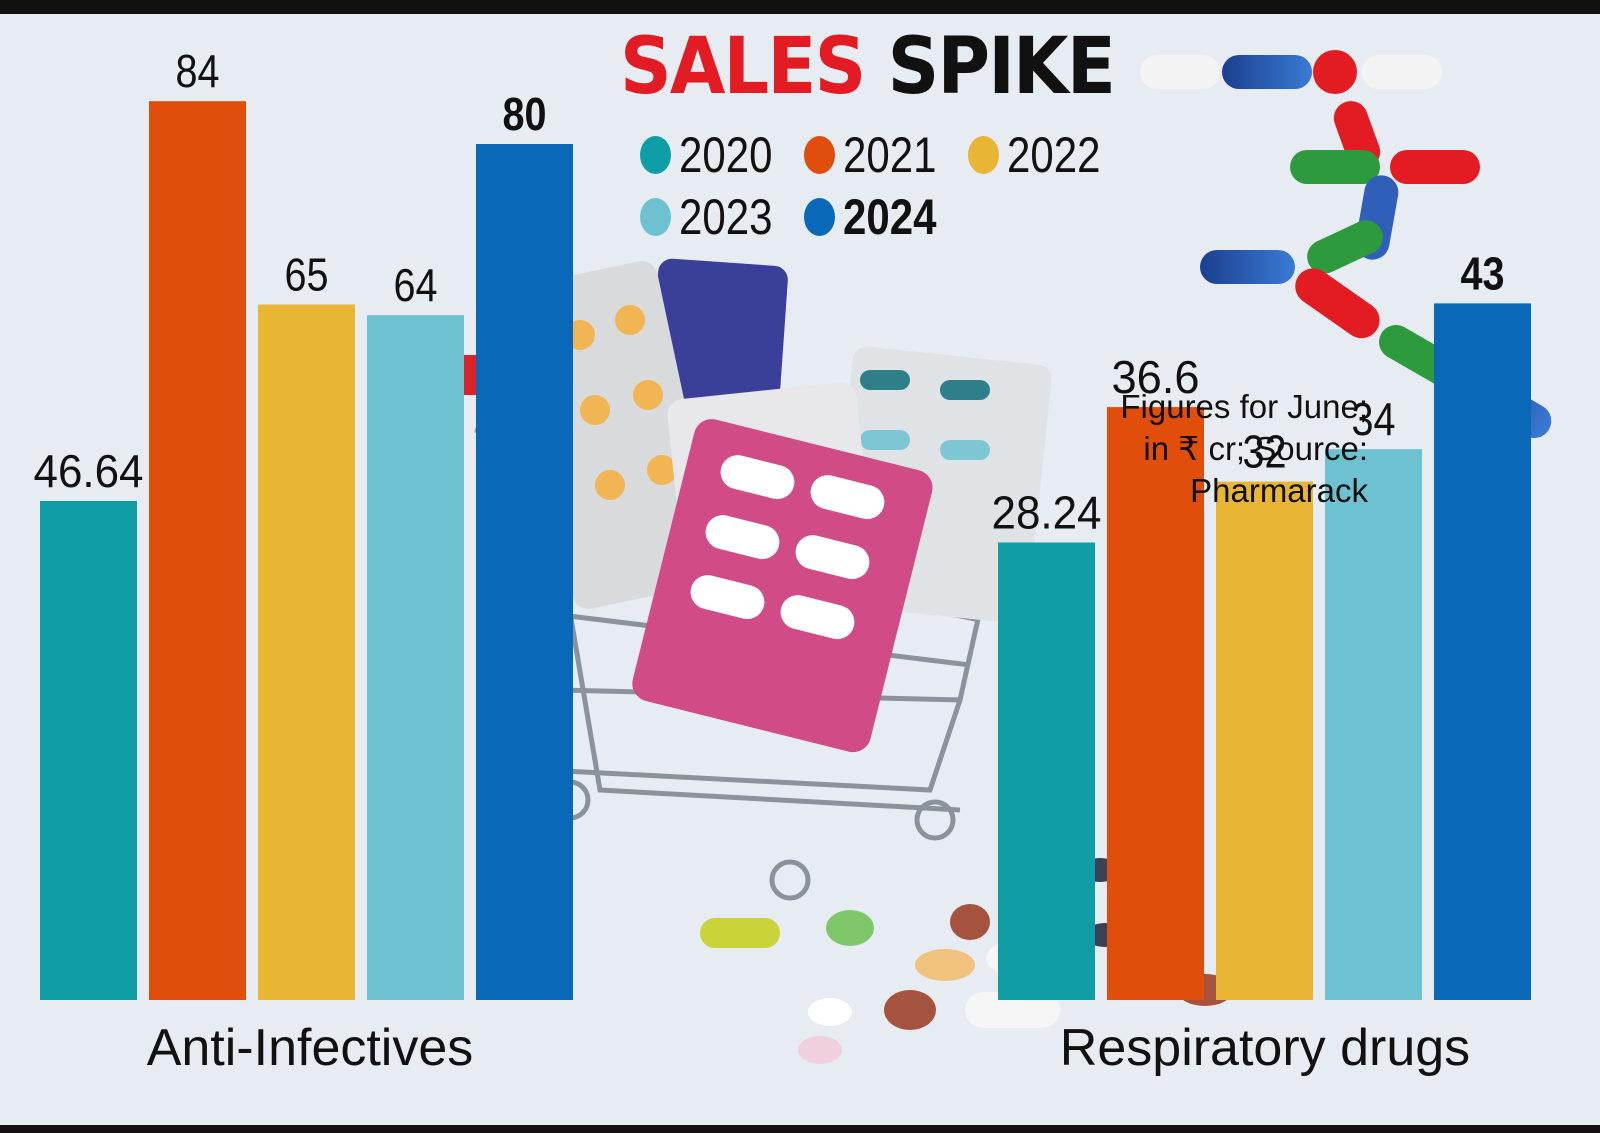 The height and width of the screenshot is (1133, 1600). What do you see at coordinates (1265, 1048) in the screenshot?
I see `category-label-1: Respiratory drugs` at bounding box center [1265, 1048].